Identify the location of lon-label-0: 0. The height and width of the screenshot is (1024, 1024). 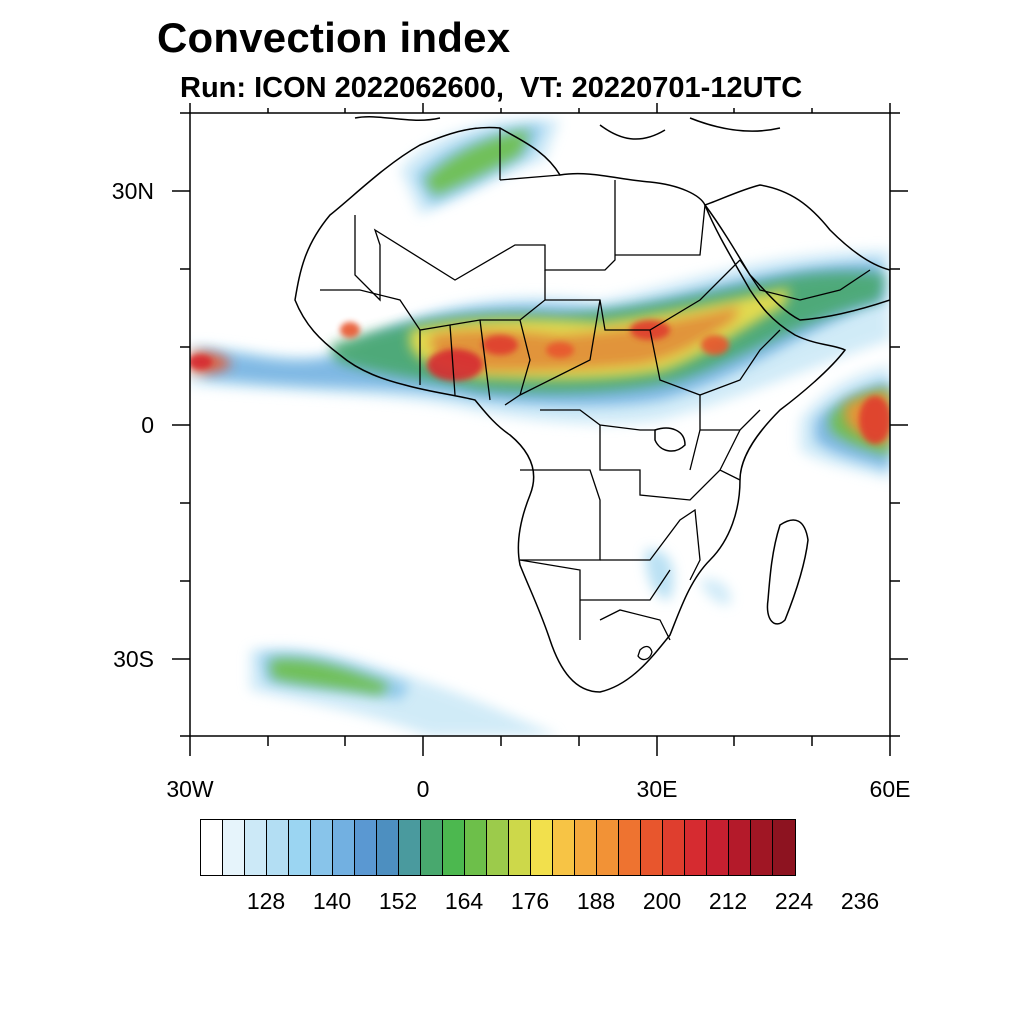
(423, 789).